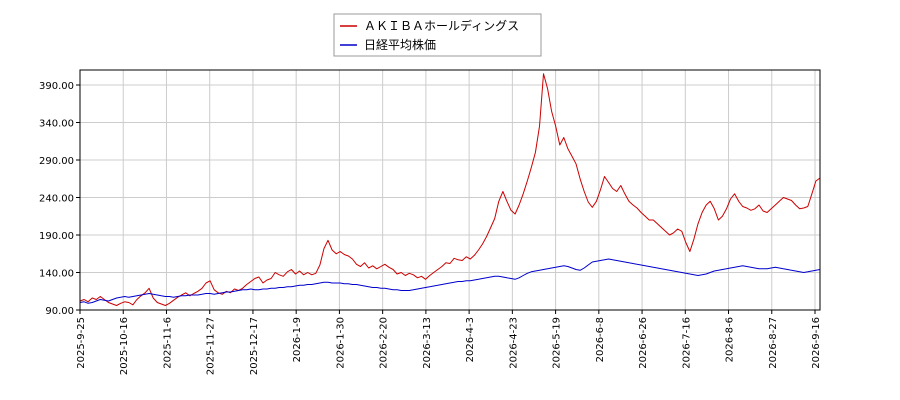  I want to click on legend-label-akiba: ＡＫＩＢＡホールディングス, so click(441, 25).